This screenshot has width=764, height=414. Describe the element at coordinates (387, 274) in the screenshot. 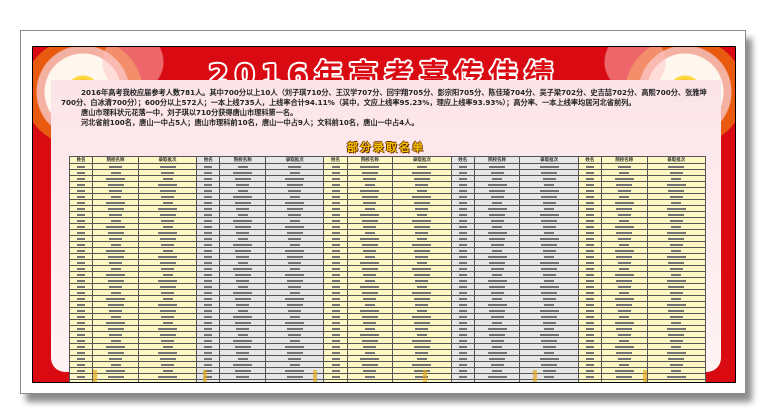

I see `table-row` at that location.